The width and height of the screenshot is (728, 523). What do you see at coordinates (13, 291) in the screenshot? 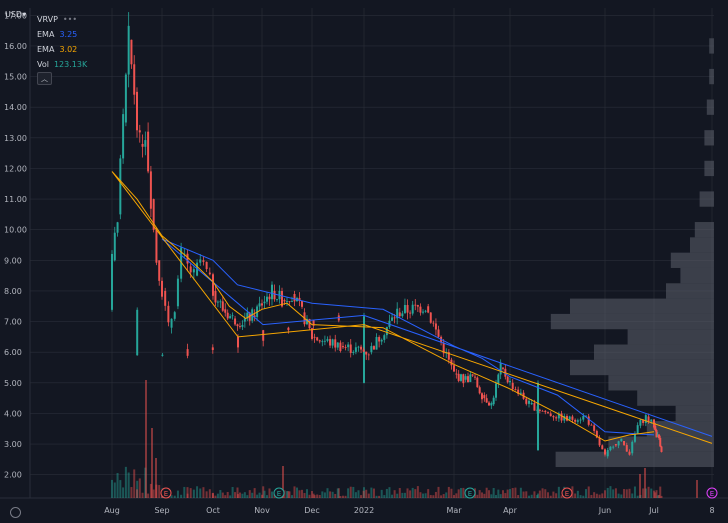
I see `y-tick-label: 8.00` at bounding box center [13, 291].